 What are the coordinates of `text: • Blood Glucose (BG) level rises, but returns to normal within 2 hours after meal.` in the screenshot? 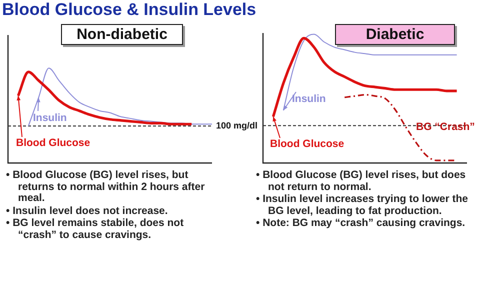 It's located at (106, 186).